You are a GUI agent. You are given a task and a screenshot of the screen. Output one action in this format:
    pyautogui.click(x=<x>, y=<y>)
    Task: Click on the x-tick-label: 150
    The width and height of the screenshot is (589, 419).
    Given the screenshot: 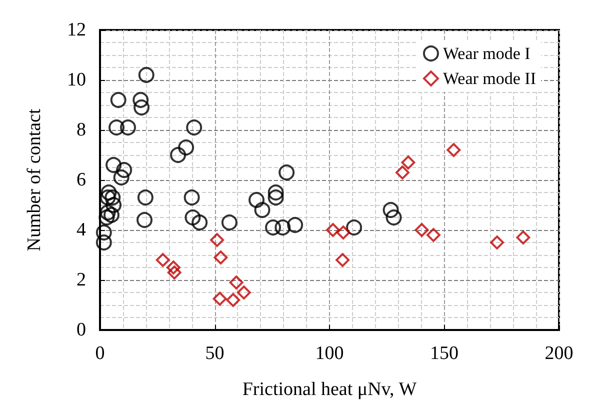 What is the action you would take?
    pyautogui.click(x=444, y=353)
    